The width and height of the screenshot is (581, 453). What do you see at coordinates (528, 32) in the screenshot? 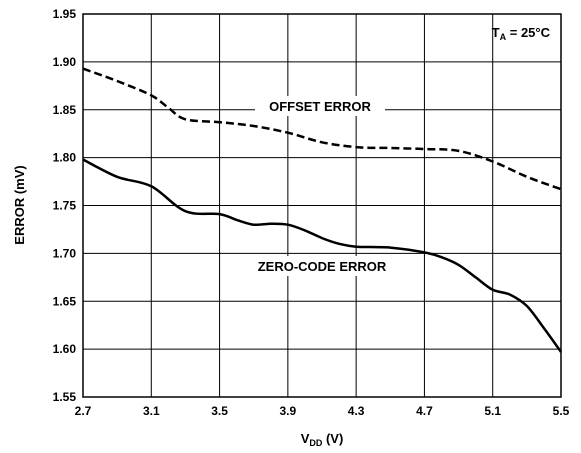
I see `condition-rest: = 25°C` at bounding box center [528, 32].